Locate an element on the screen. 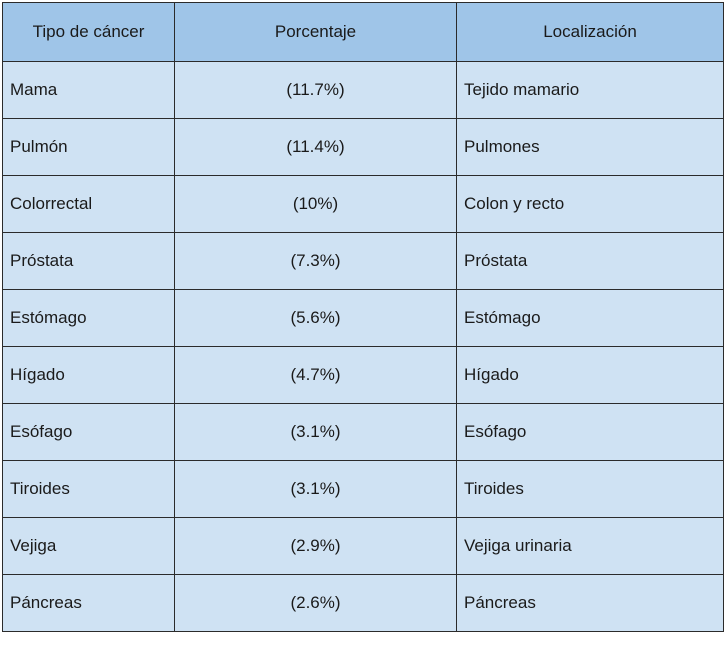 The width and height of the screenshot is (725, 648). table-row: Esófago (3.1%) Esófago is located at coordinates (363, 432).